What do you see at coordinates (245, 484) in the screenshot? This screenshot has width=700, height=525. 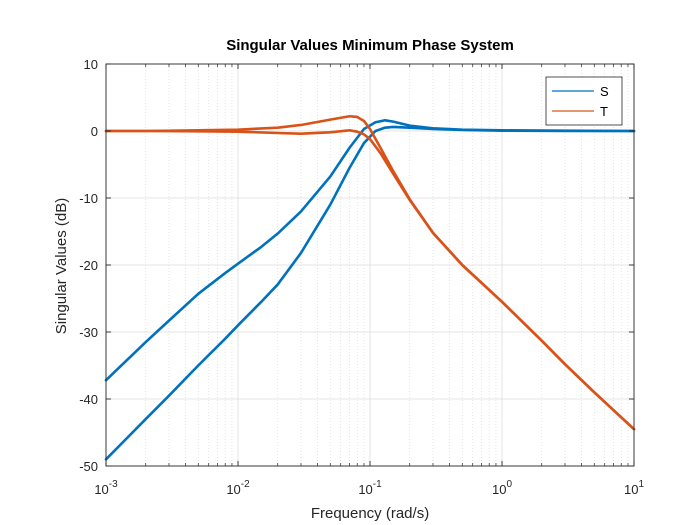 I see `x-tick-label-exponent: -2` at bounding box center [245, 484].